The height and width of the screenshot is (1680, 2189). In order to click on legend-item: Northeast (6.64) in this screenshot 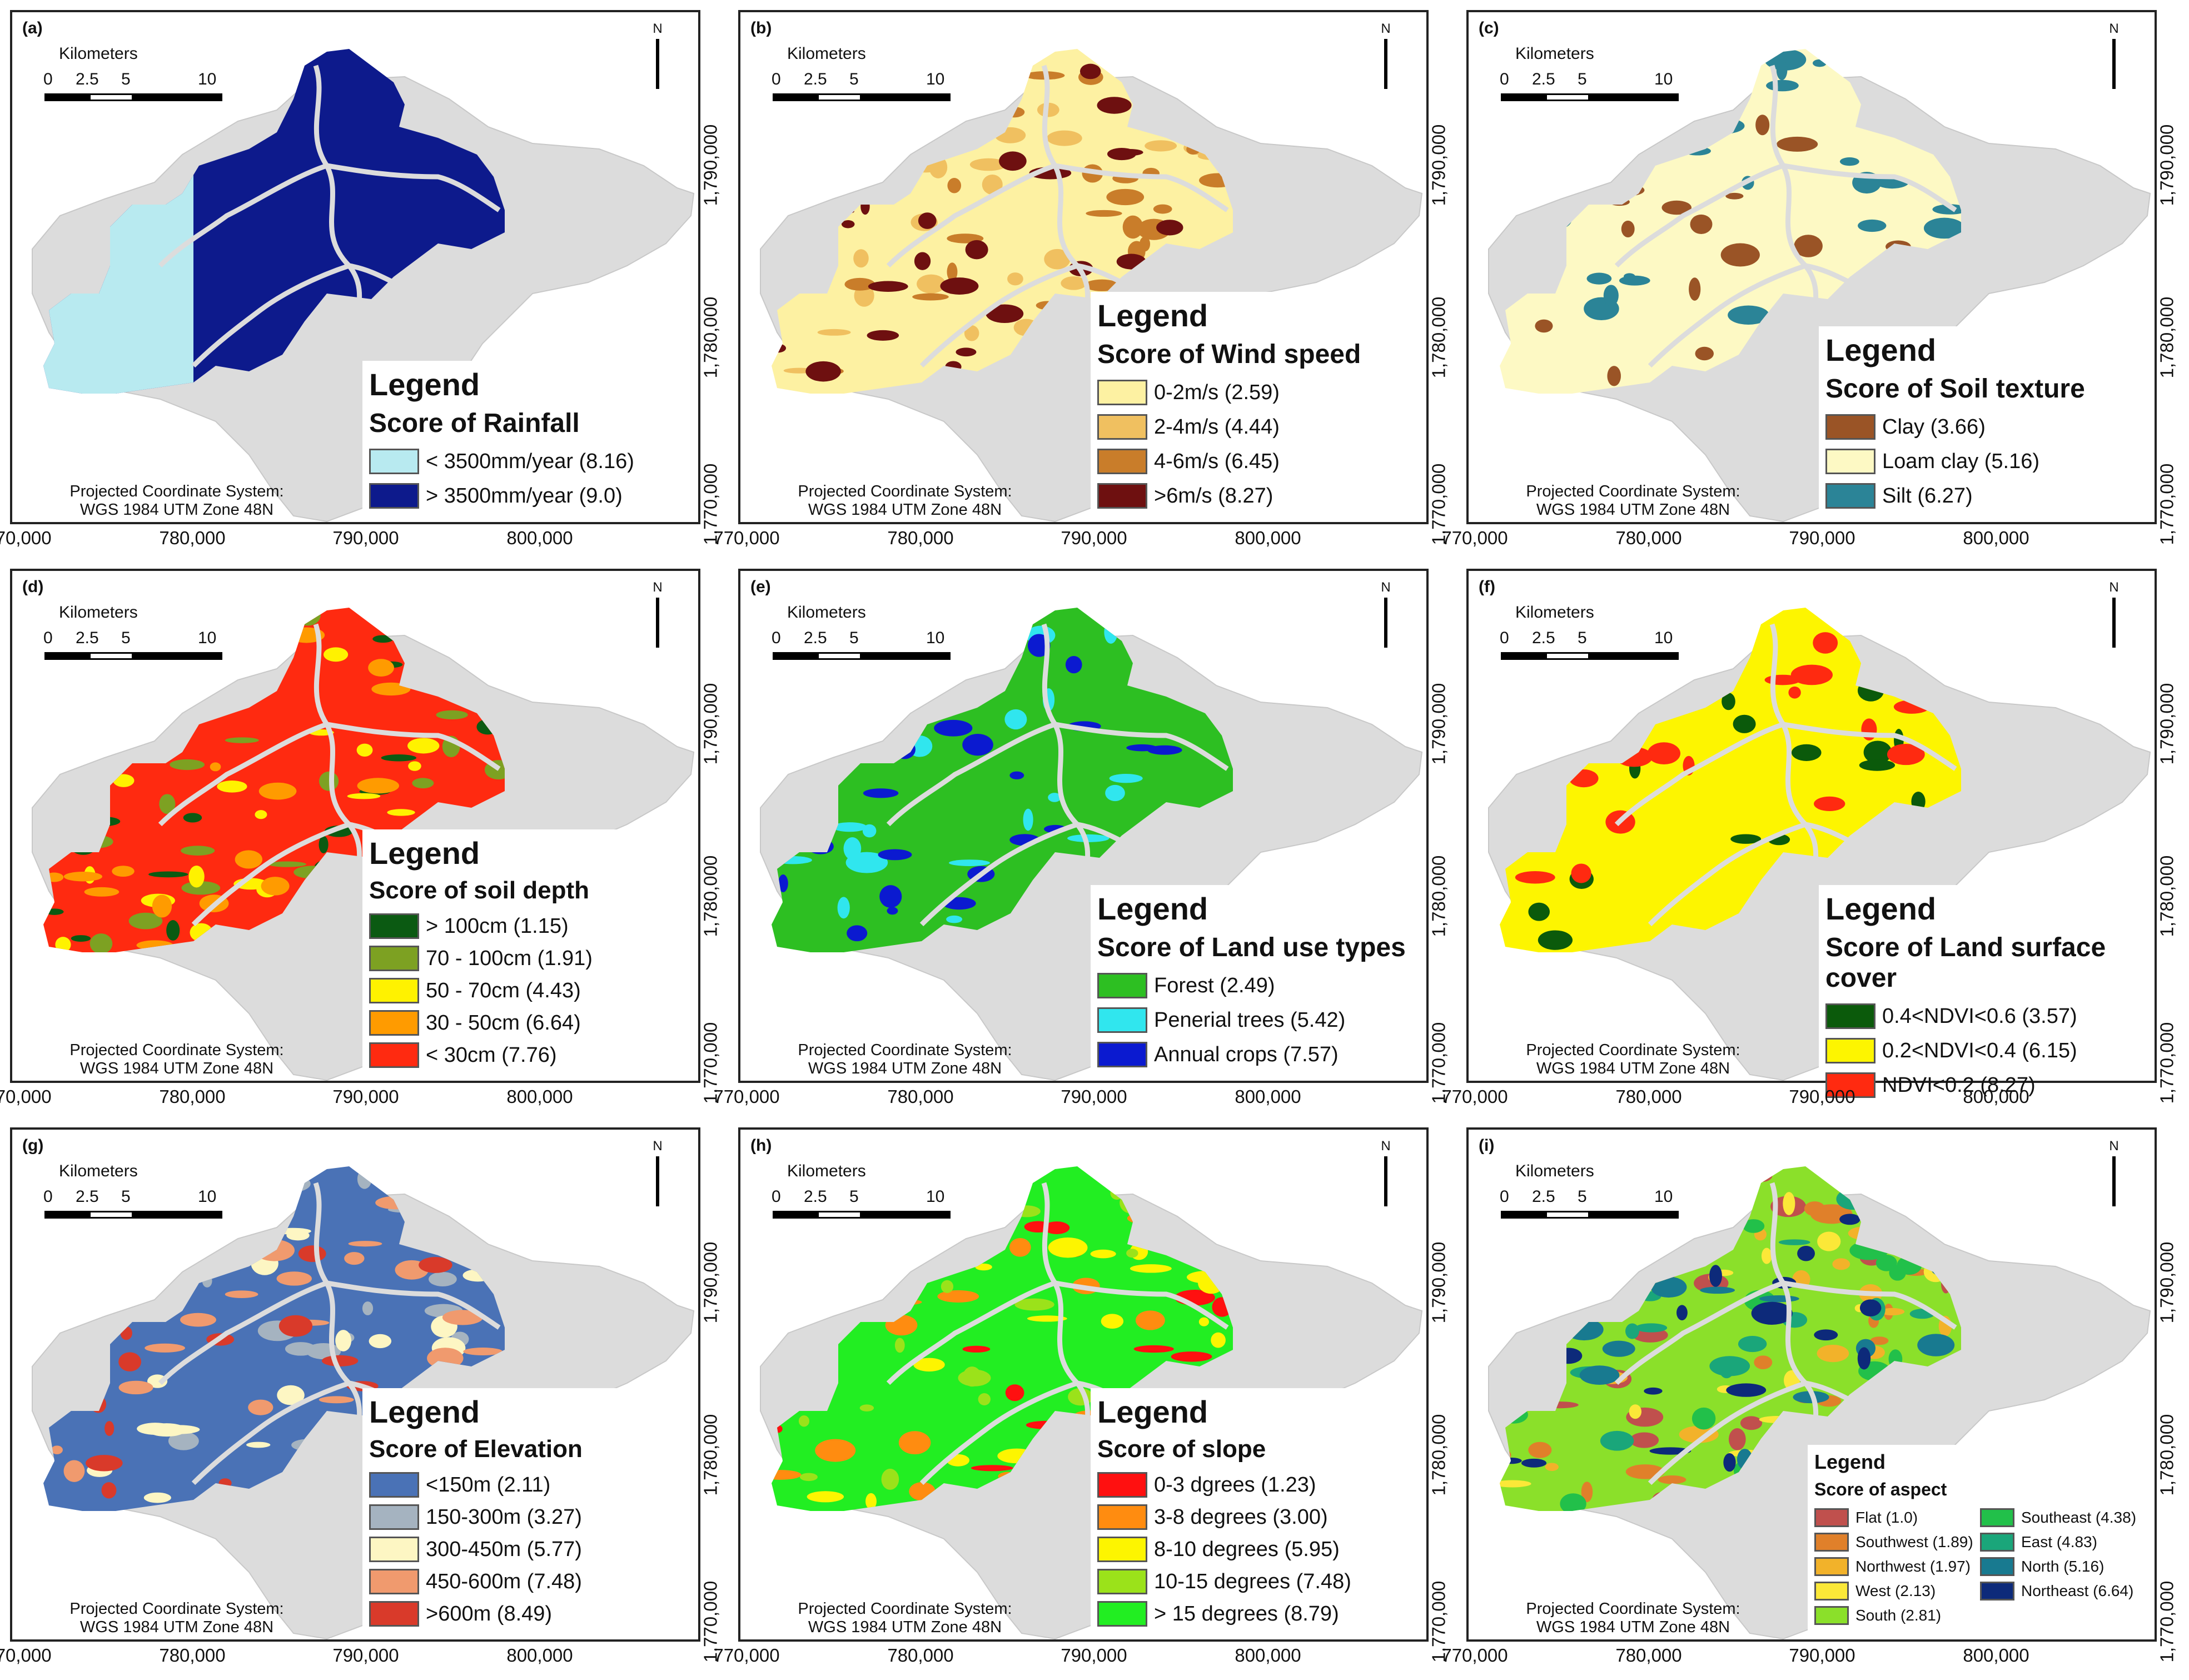, I will do `click(2063, 1591)`.